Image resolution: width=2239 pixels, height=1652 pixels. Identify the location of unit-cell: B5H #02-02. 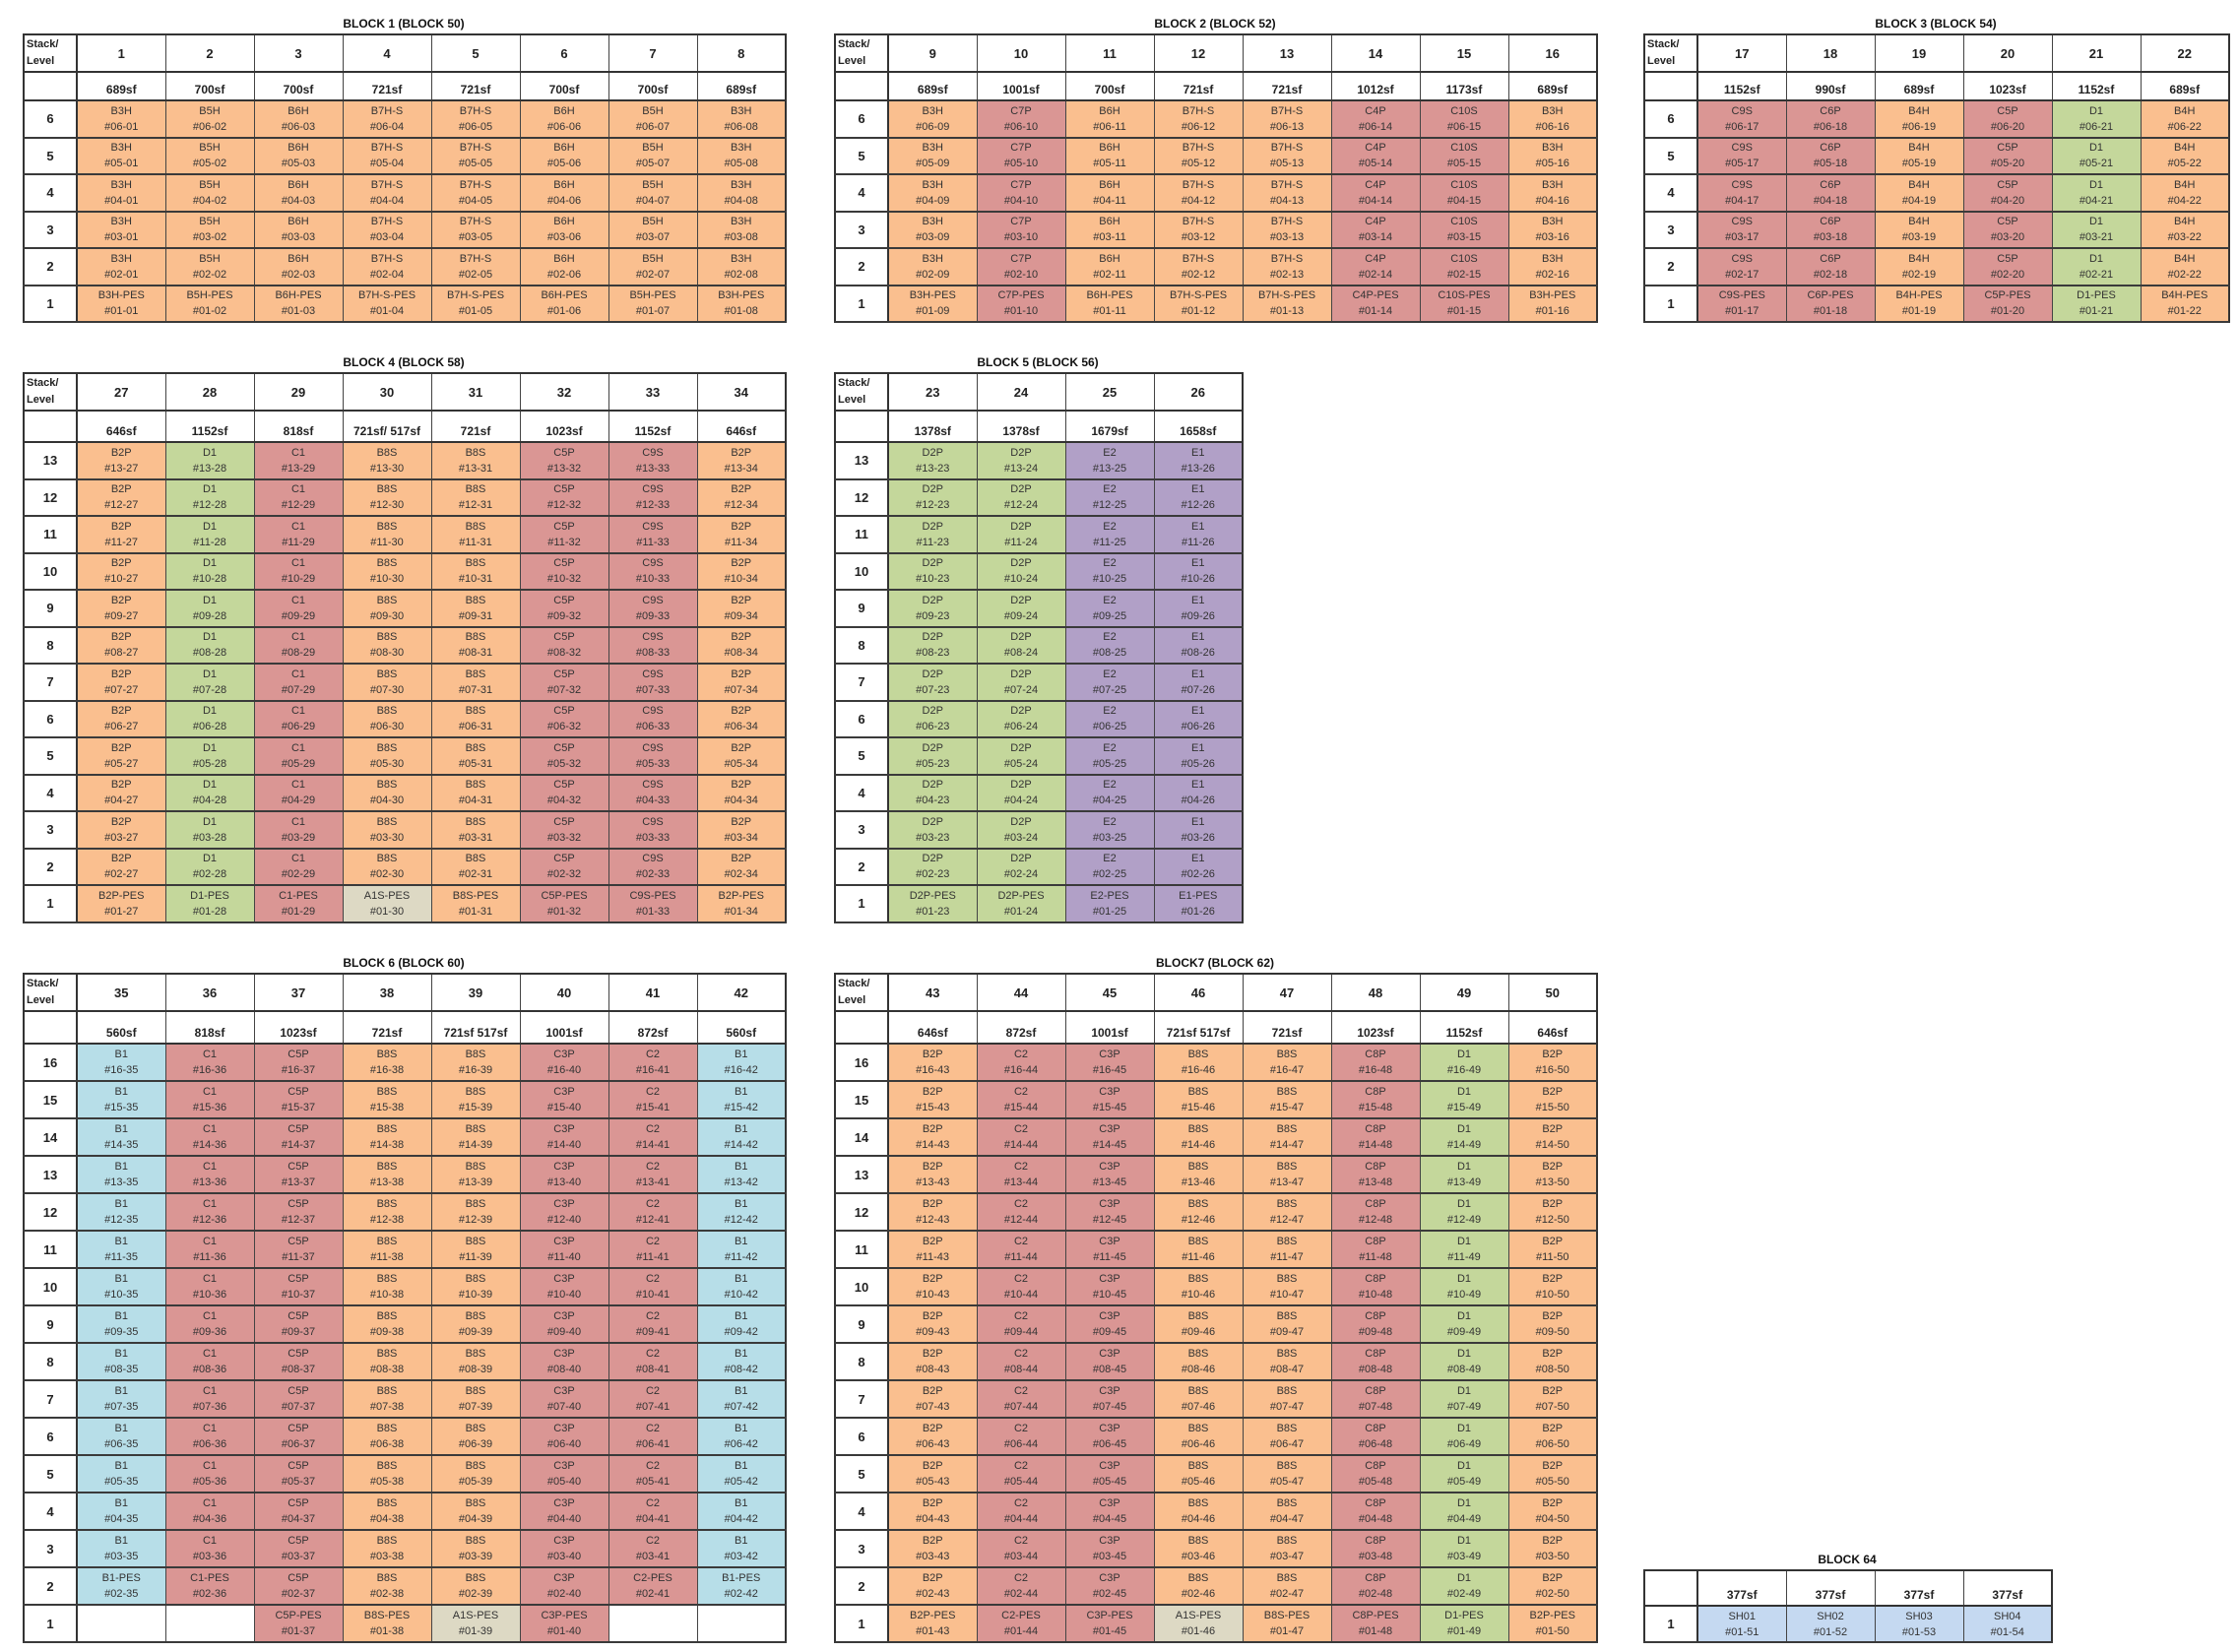
(209, 266).